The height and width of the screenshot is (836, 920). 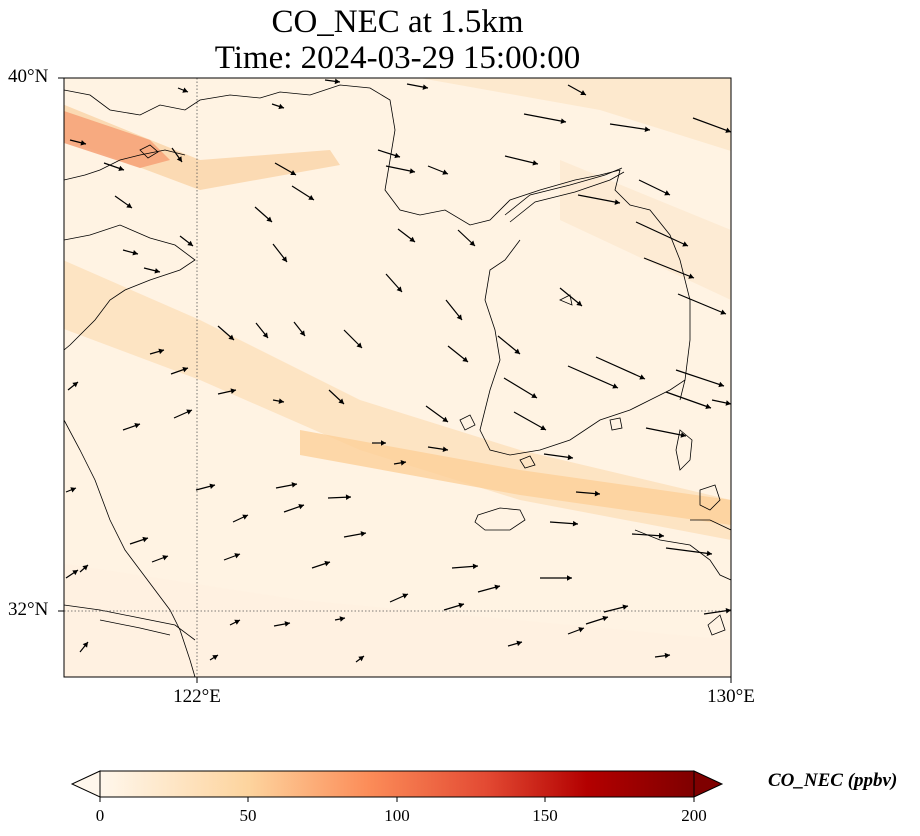 I want to click on plot-subtitle-time: Time: 2024-03-29 15:00:00, so click(x=397, y=58).